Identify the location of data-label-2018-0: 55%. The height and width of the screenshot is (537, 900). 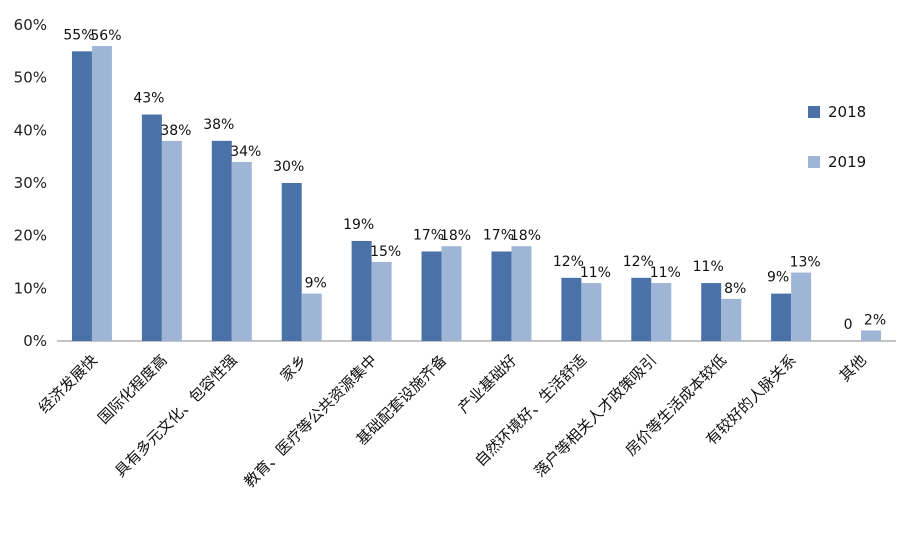
(78, 35).